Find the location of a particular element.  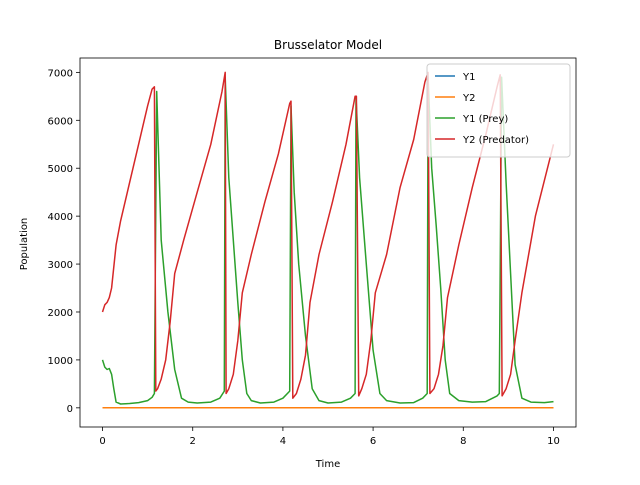

x-tick-label: 8 is located at coordinates (463, 441).